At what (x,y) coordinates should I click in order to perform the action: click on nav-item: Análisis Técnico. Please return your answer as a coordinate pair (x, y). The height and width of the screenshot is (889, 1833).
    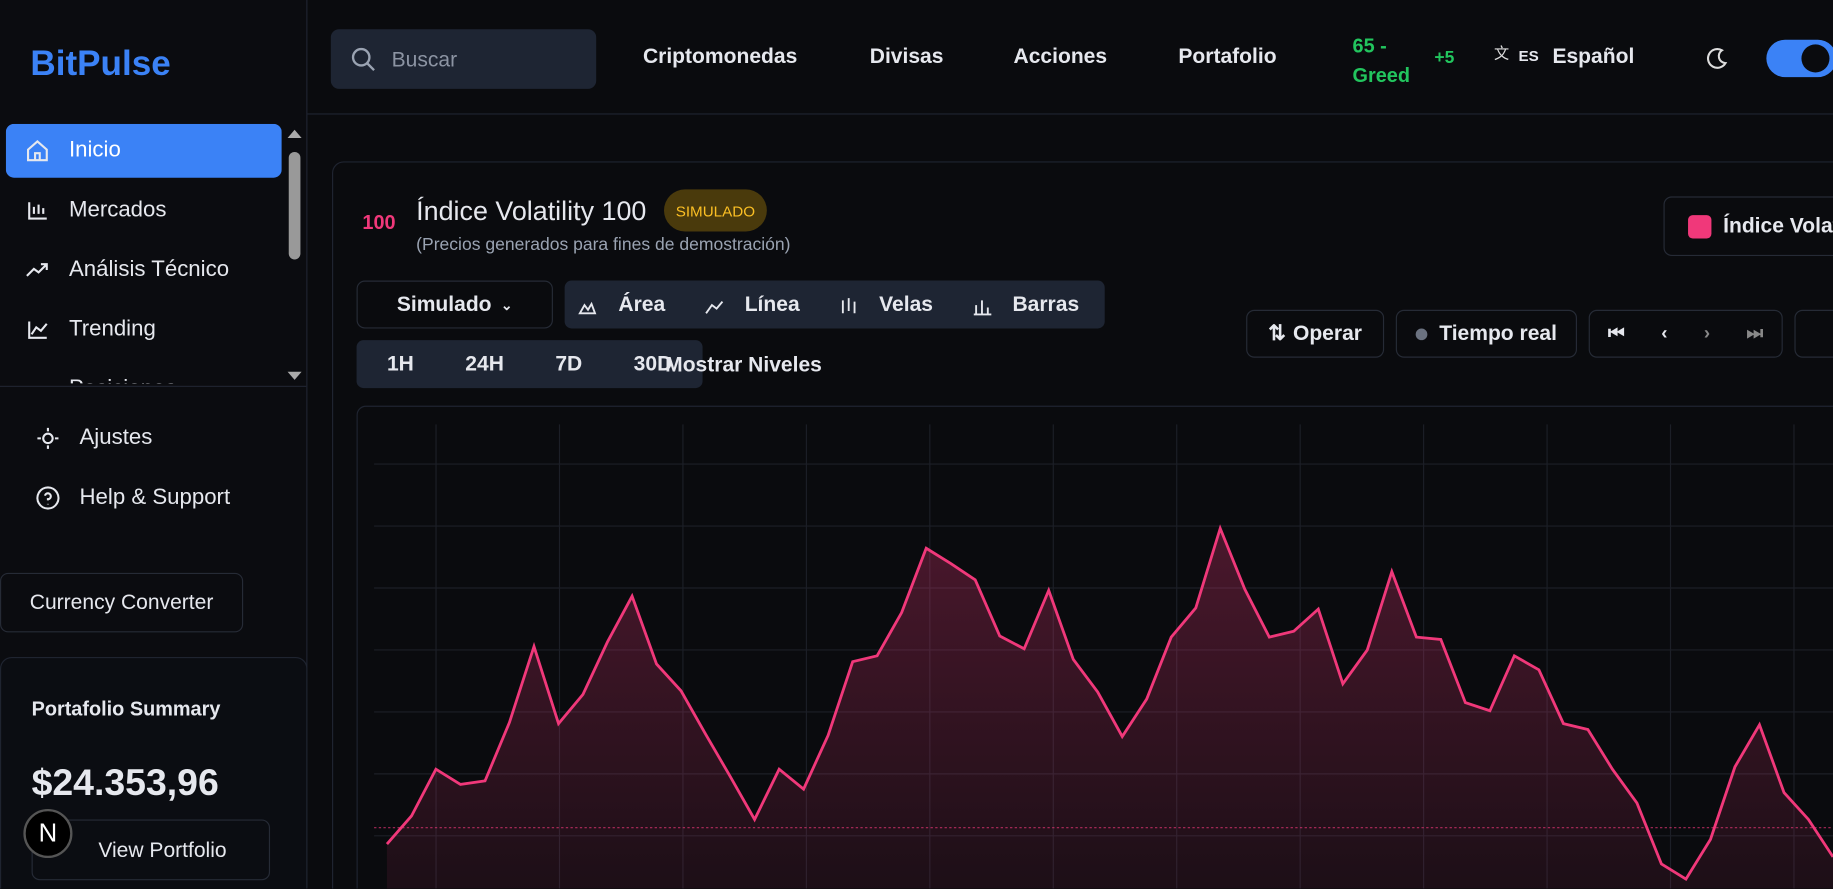
    Looking at the image, I should click on (144, 270).